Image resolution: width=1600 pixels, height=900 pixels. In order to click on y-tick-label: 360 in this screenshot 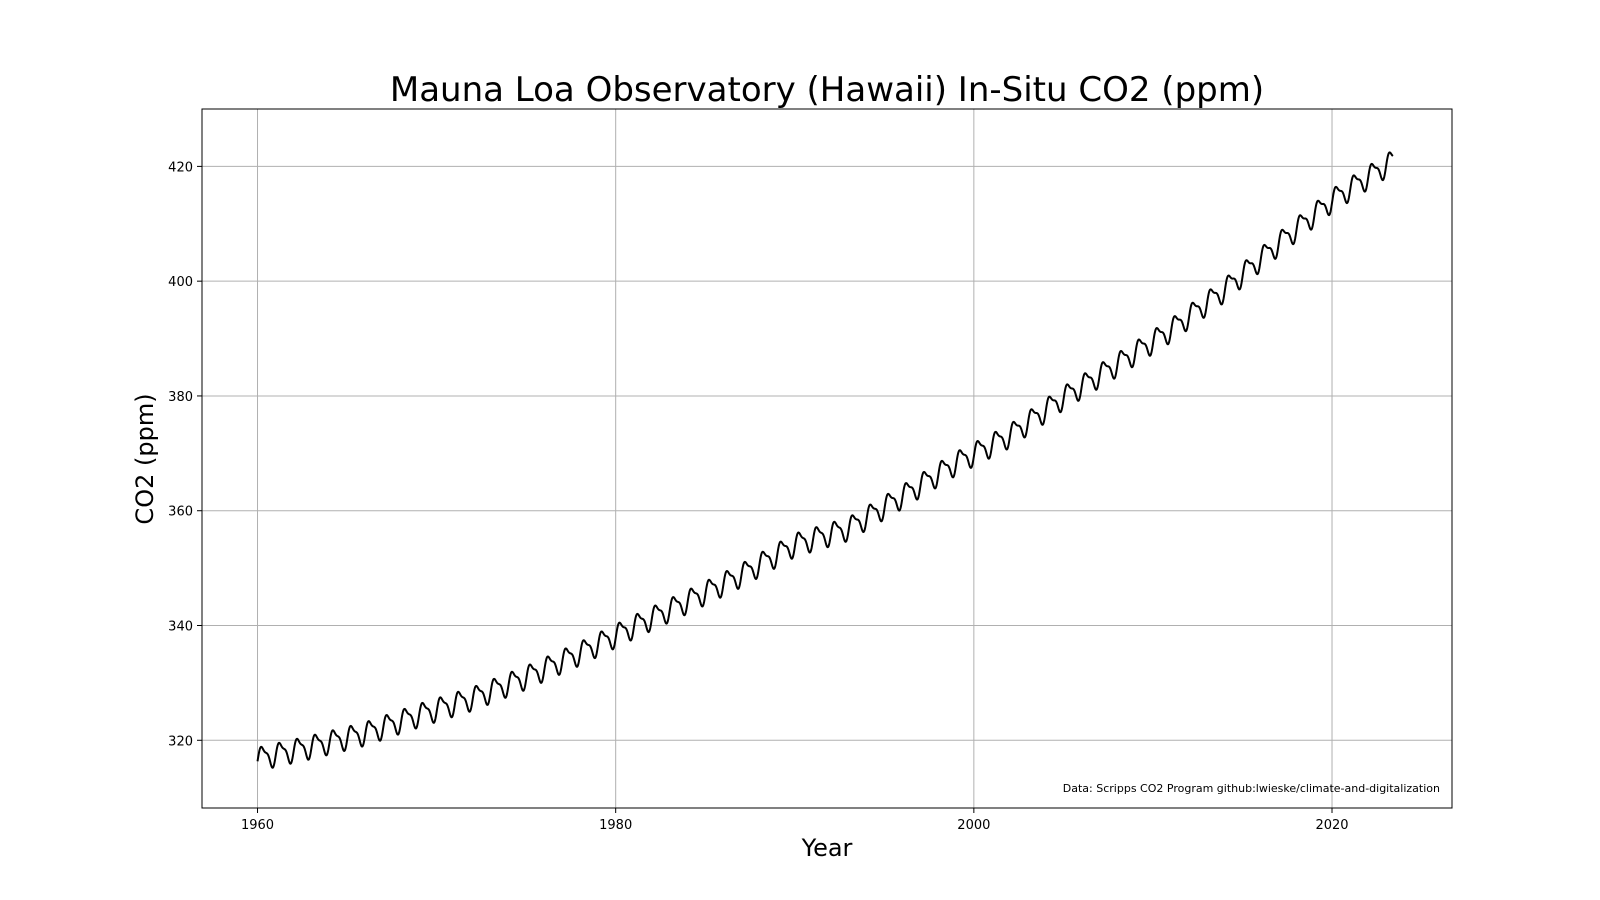, I will do `click(180, 512)`.